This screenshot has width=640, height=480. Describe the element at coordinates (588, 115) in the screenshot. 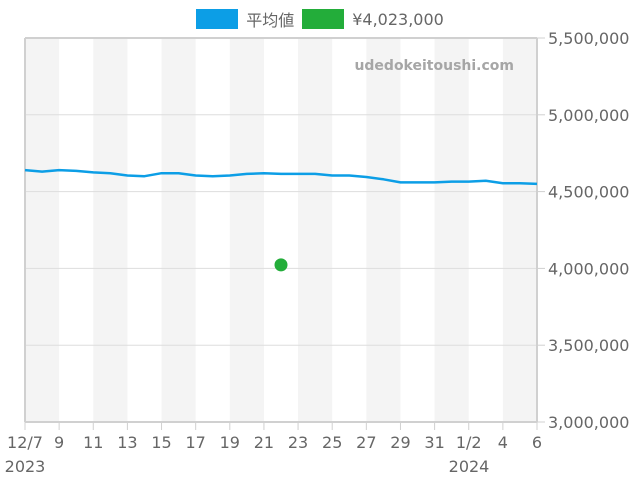

I see `y-tick-label: 5,000,000` at that location.